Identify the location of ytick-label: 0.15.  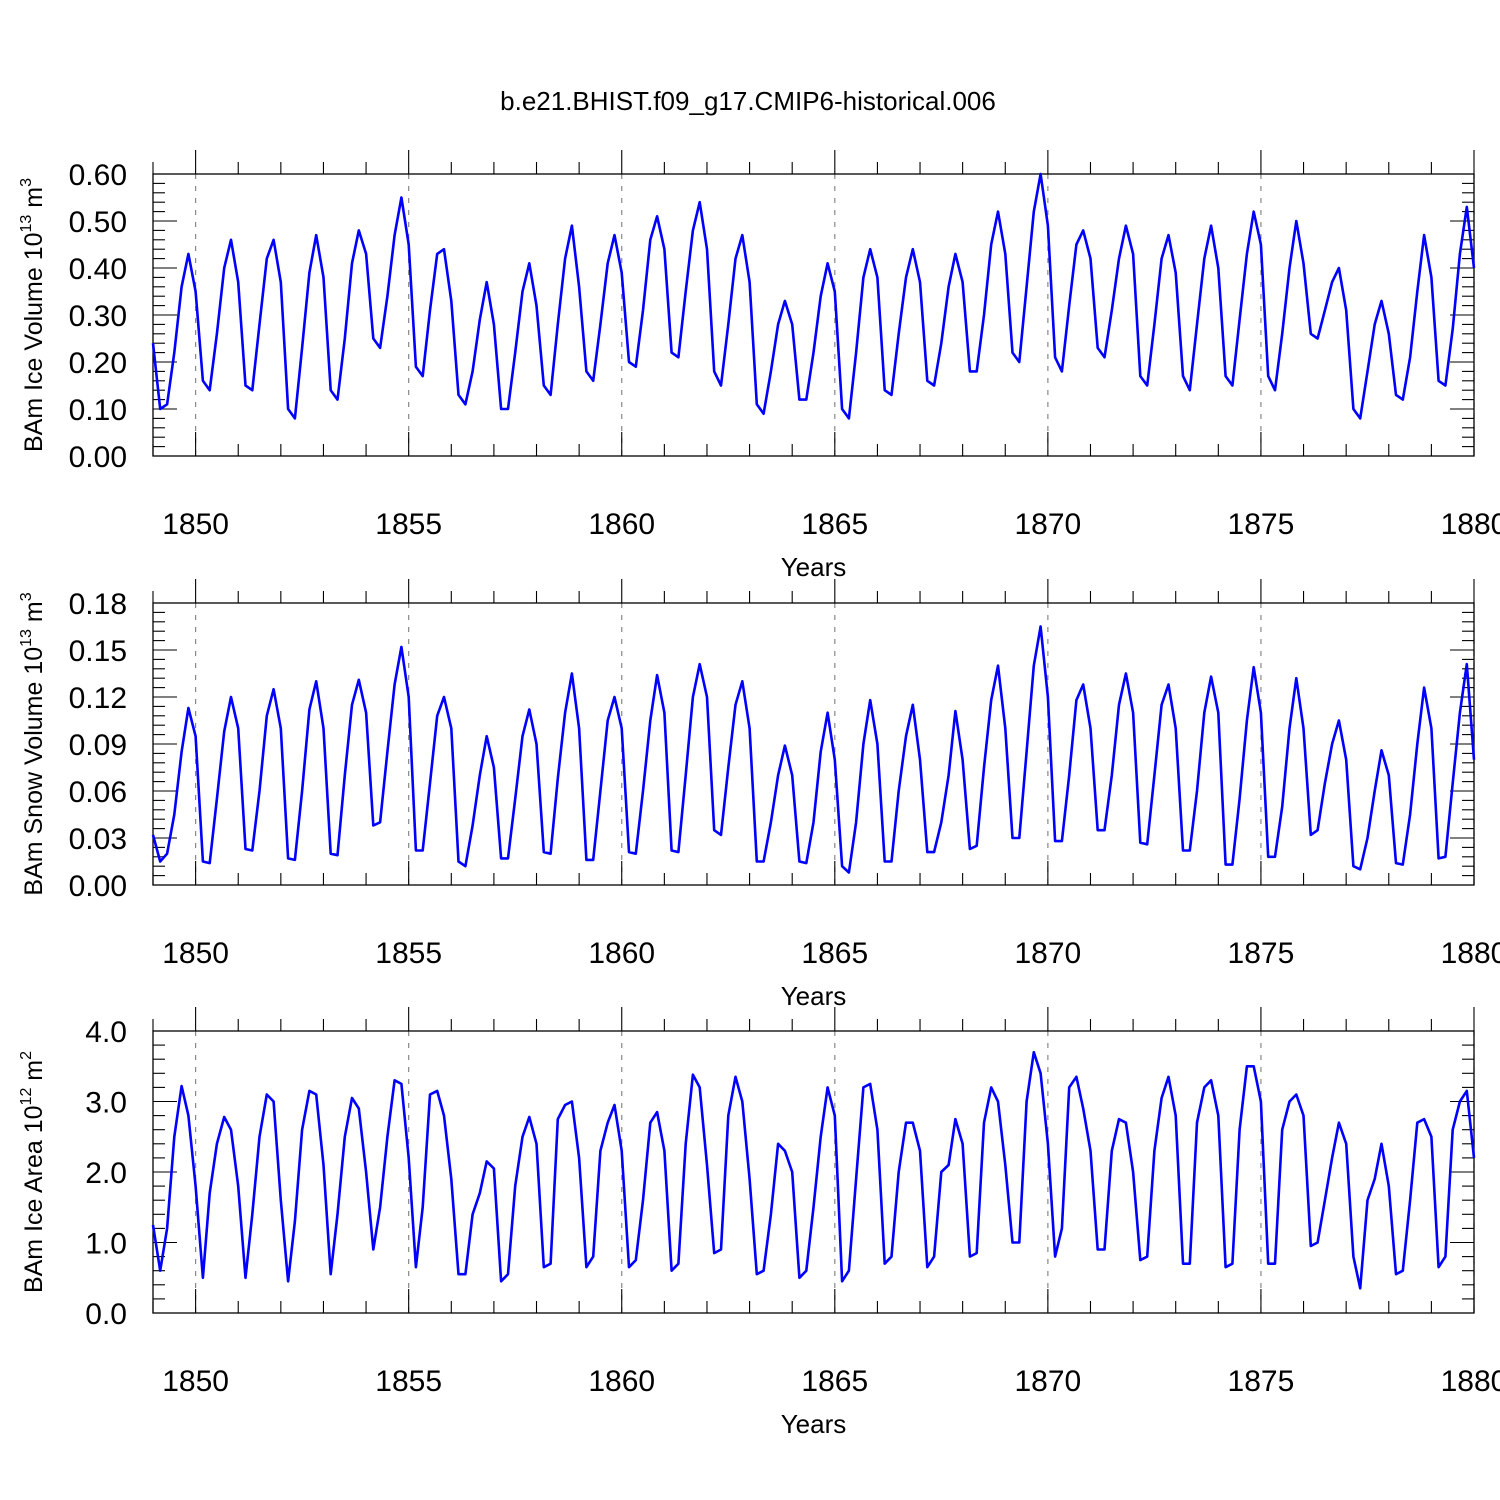
(98, 651).